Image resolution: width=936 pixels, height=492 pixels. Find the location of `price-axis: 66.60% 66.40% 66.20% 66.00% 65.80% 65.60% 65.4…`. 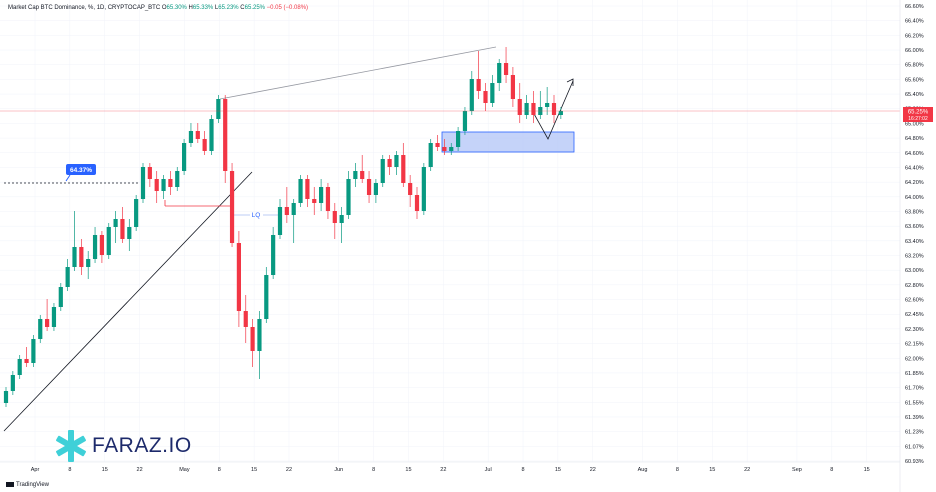

price-axis: 66.60% 66.40% 66.20% 66.00% 65.80% 65.60% 65.4… is located at coordinates (914, 234).